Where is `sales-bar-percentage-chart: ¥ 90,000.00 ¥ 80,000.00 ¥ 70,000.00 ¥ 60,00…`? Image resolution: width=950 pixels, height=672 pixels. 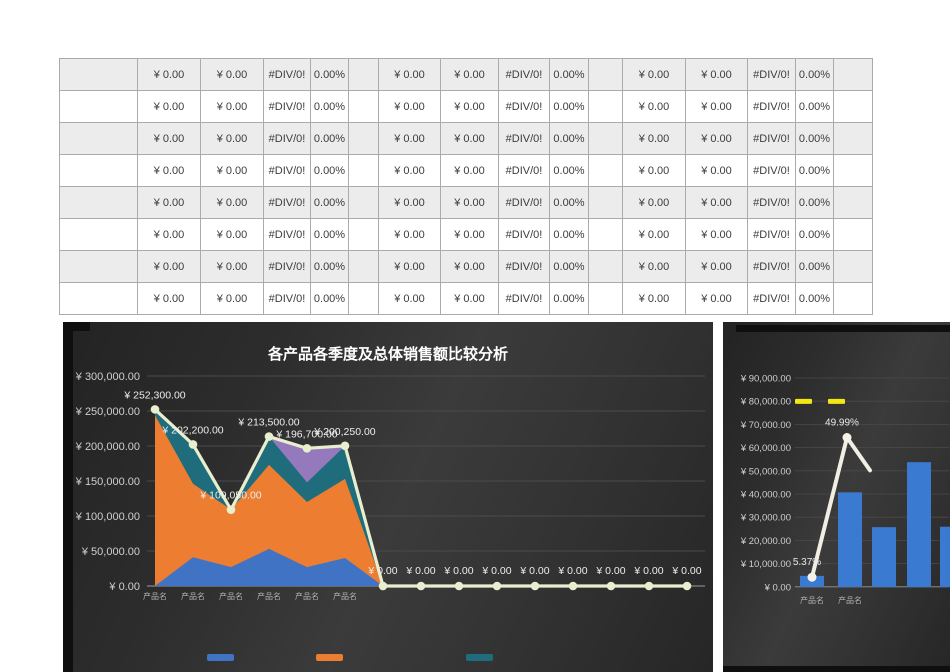 sales-bar-percentage-chart: ¥ 90,000.00 ¥ 80,000.00 ¥ 70,000.00 ¥ 60,00… is located at coordinates (836, 497).